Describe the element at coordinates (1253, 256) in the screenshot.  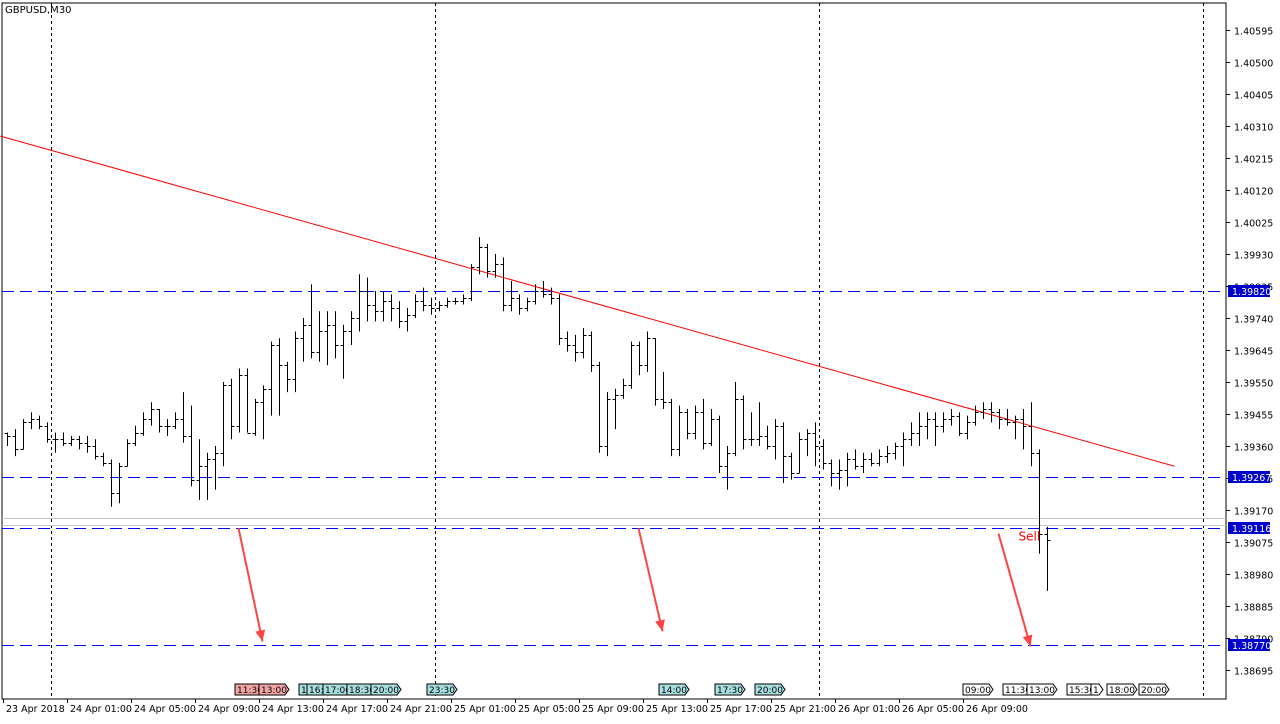
I see `y-tick-label: 1.39930` at that location.